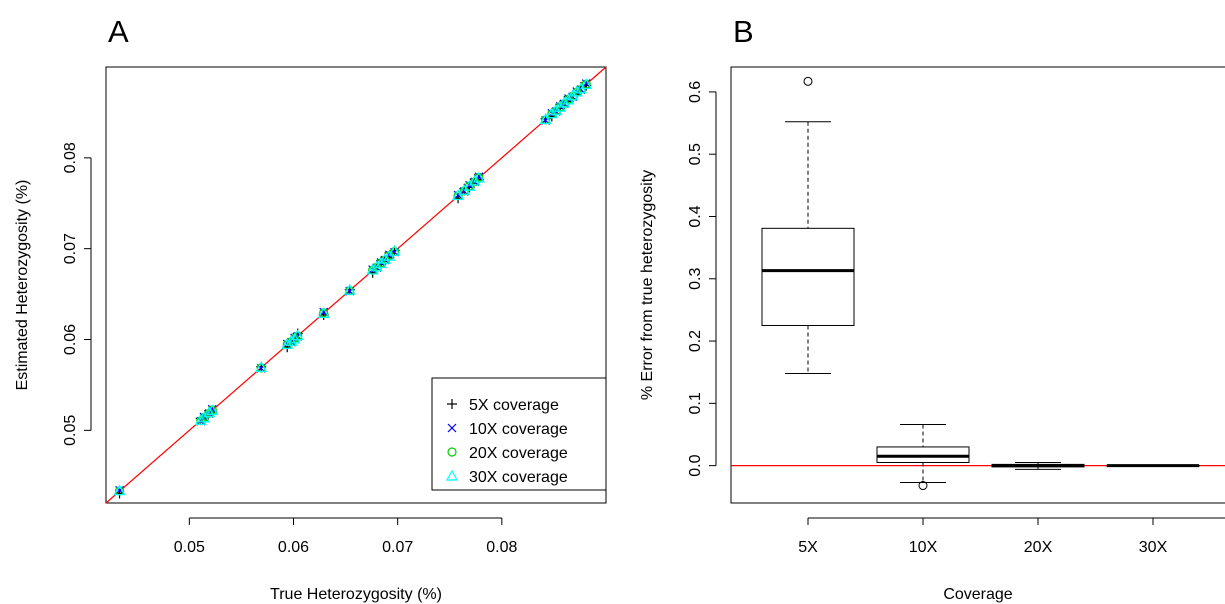  I want to click on y-tick-label: 0.6, so click(695, 92).